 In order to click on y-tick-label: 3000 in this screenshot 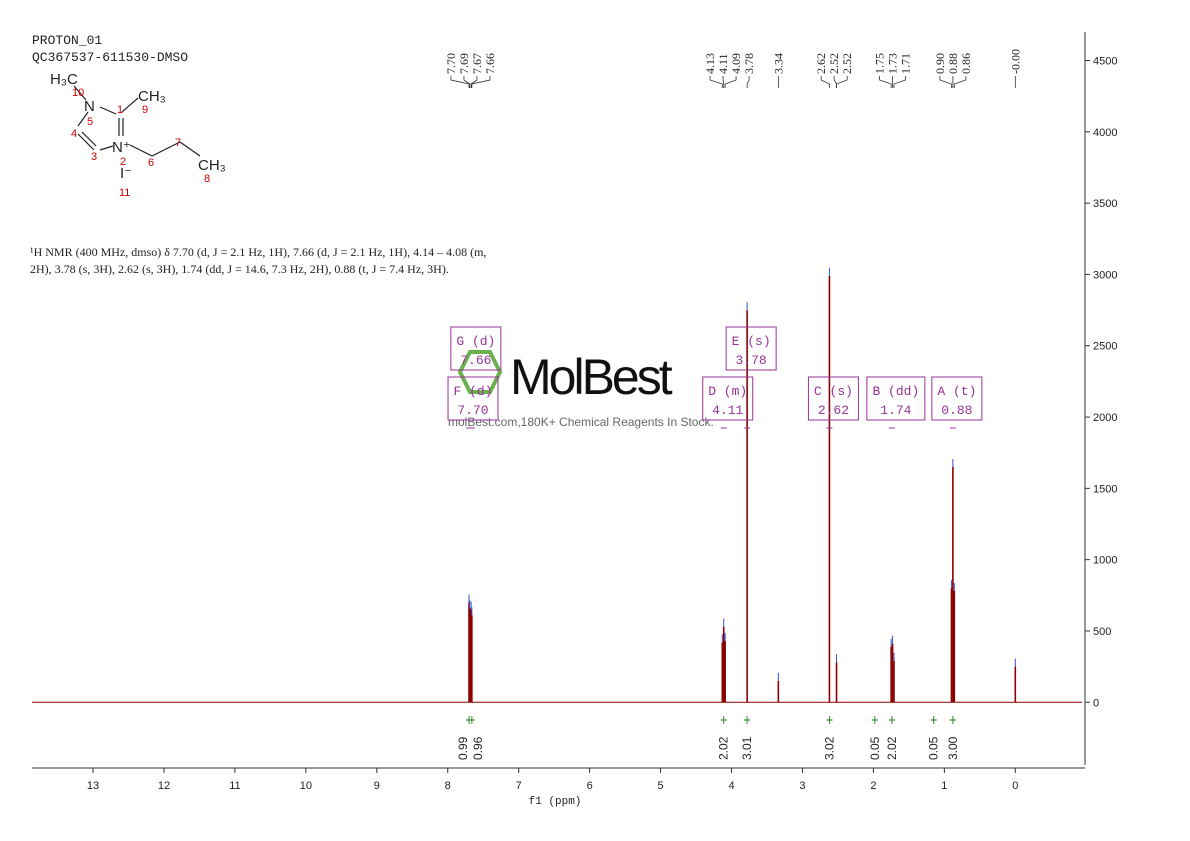, I will do `click(1105, 275)`.